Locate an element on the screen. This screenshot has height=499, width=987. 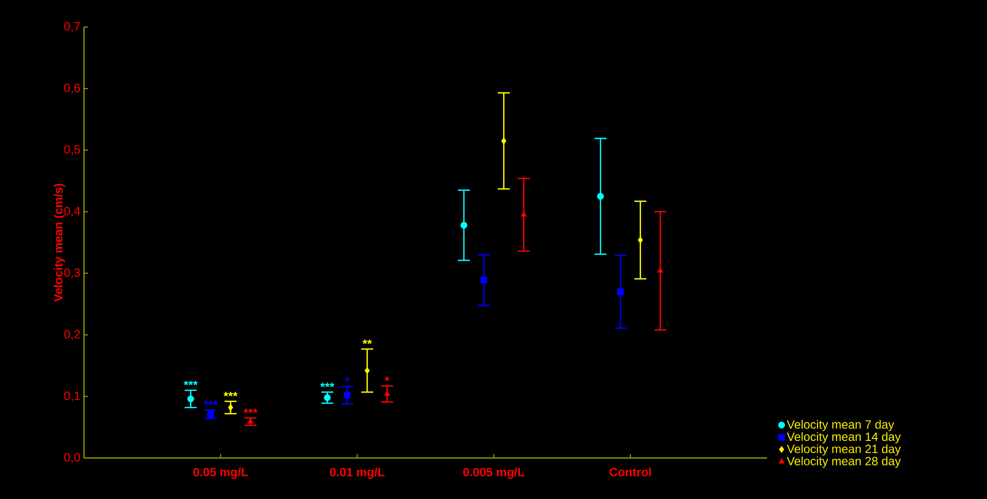
y-axis-title: Velocity mean (cm/s) is located at coordinates (59, 243).